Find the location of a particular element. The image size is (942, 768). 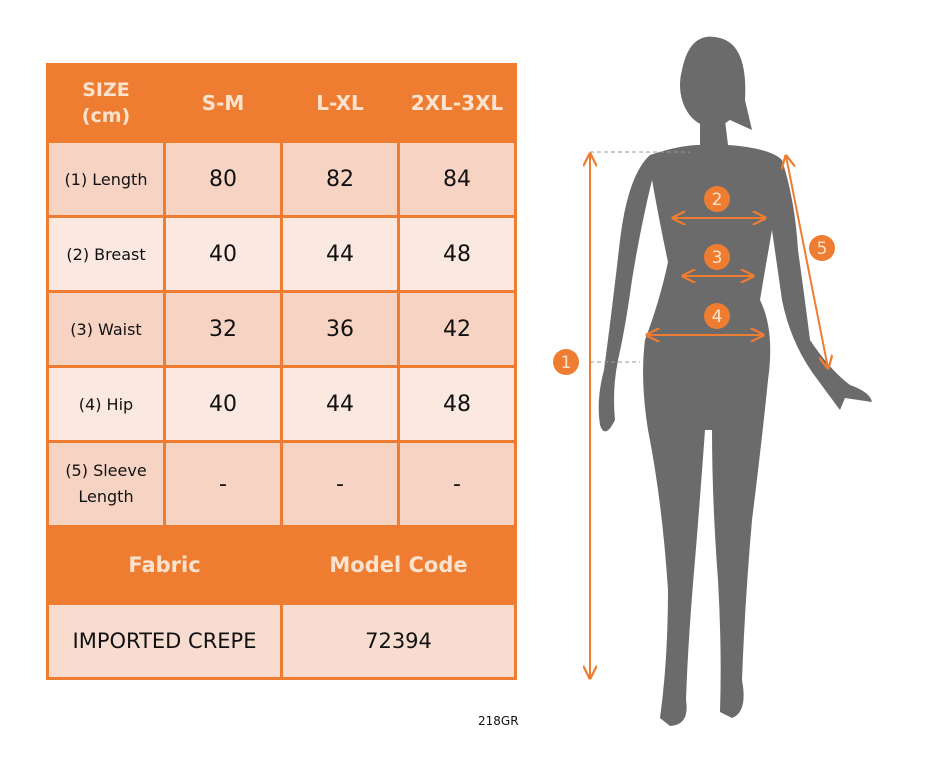

marker-label: 3 is located at coordinates (717, 258).